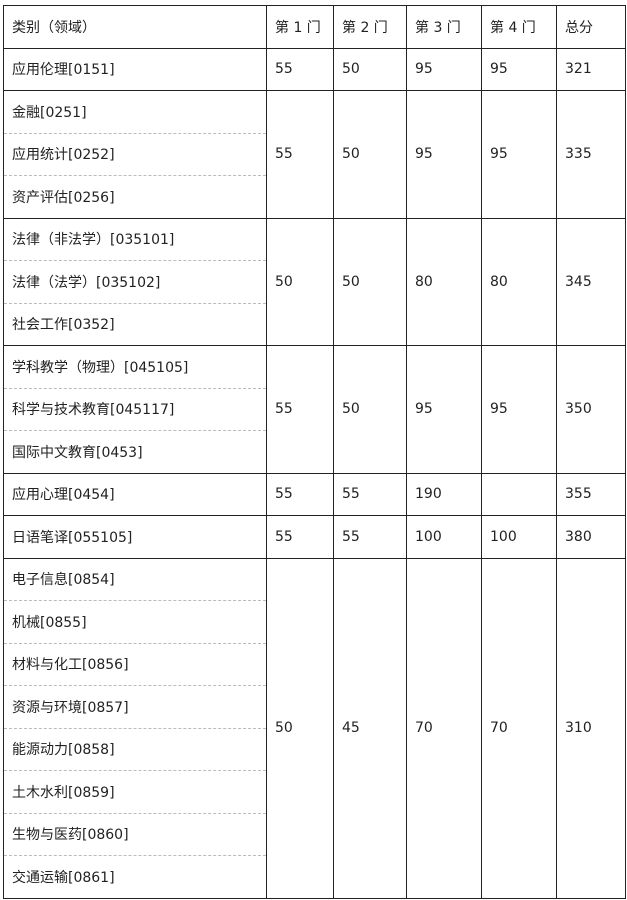 The image size is (627, 900). What do you see at coordinates (591, 494) in the screenshot?
I see `score-total: 355` at bounding box center [591, 494].